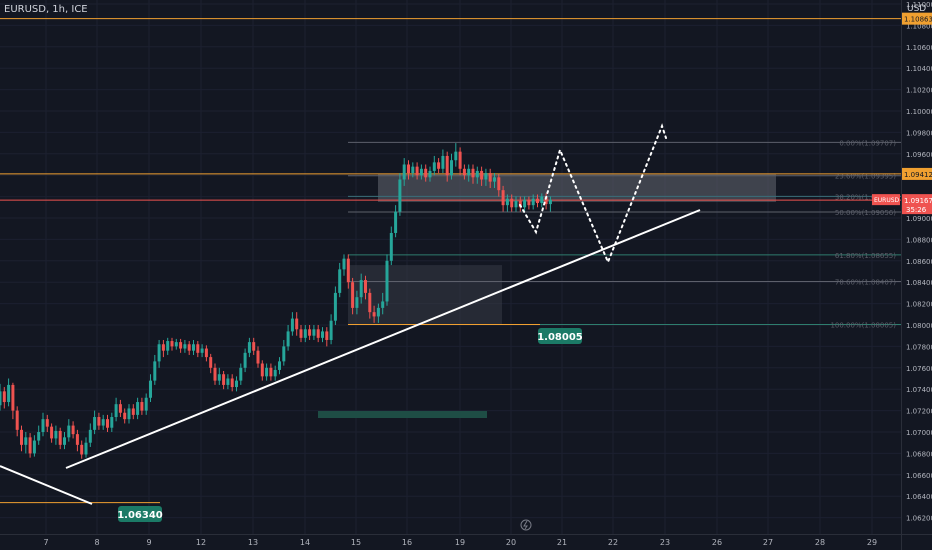 This screenshot has height=550, width=932. What do you see at coordinates (863, 325) in the screenshot?
I see `fib-label: 100.00%(1.08005)` at bounding box center [863, 325].